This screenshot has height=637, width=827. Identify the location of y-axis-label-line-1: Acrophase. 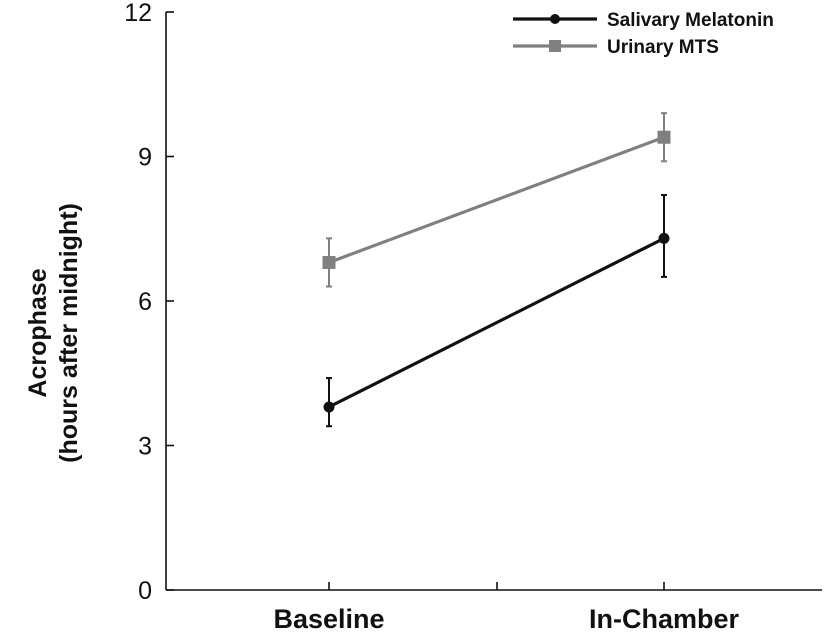
(38, 332).